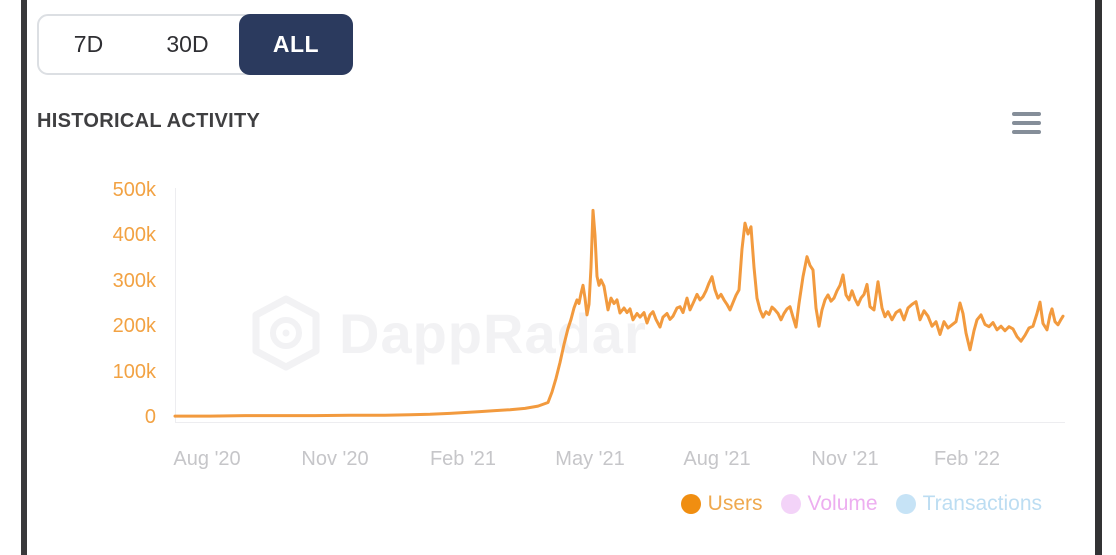  I want to click on right-frame-border, so click(1098, 277).